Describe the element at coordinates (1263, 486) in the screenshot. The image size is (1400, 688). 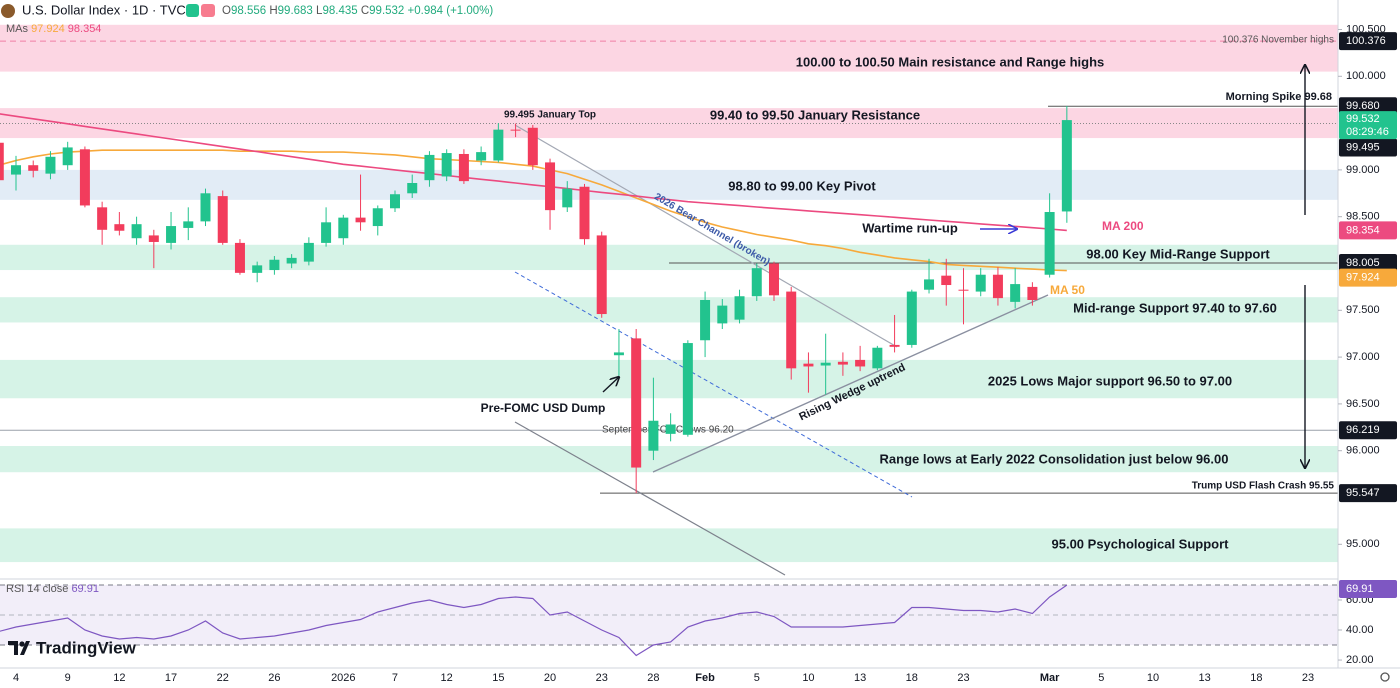
I see `annotation: Trump USD Flash Crash 95.55` at that location.